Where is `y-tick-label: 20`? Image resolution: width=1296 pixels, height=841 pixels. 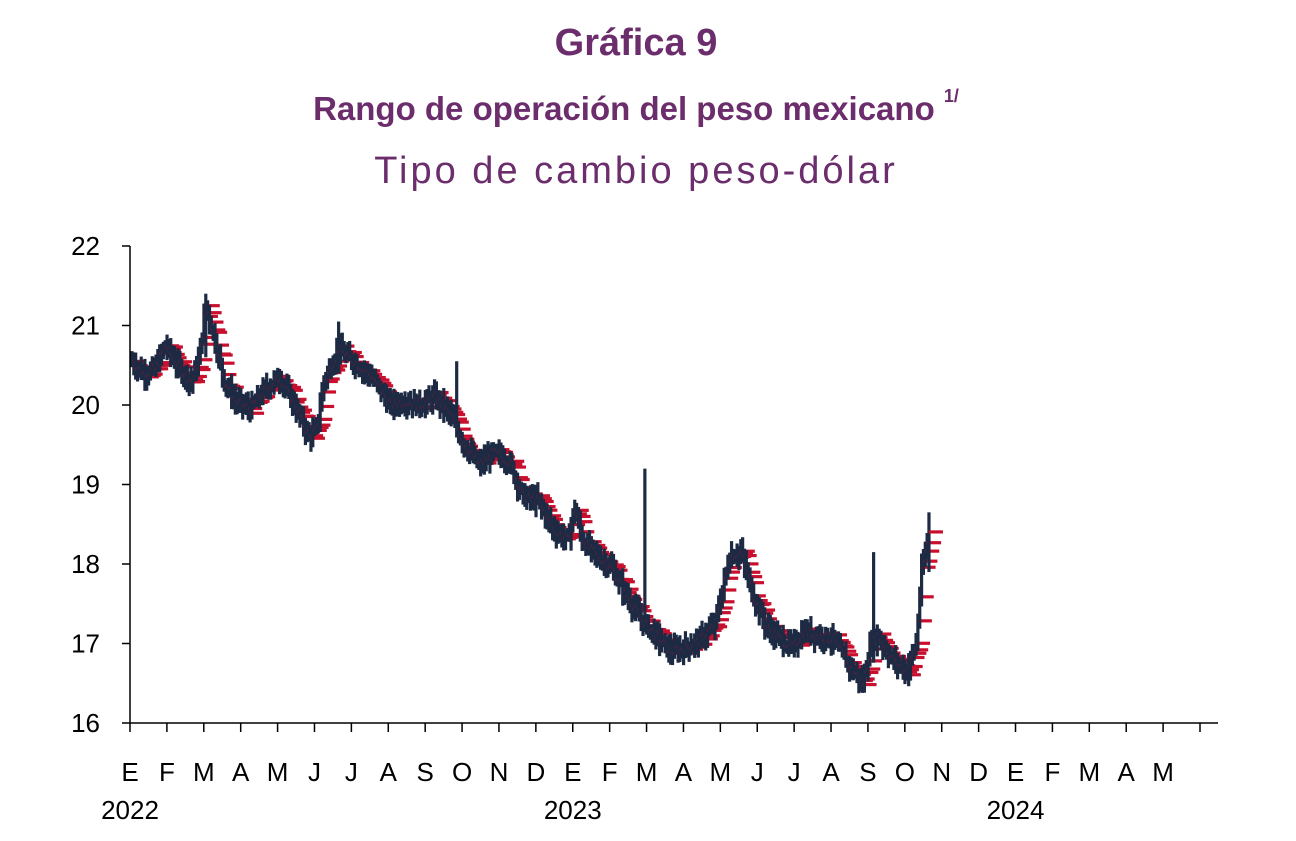 y-tick-label: 20 is located at coordinates (85, 405).